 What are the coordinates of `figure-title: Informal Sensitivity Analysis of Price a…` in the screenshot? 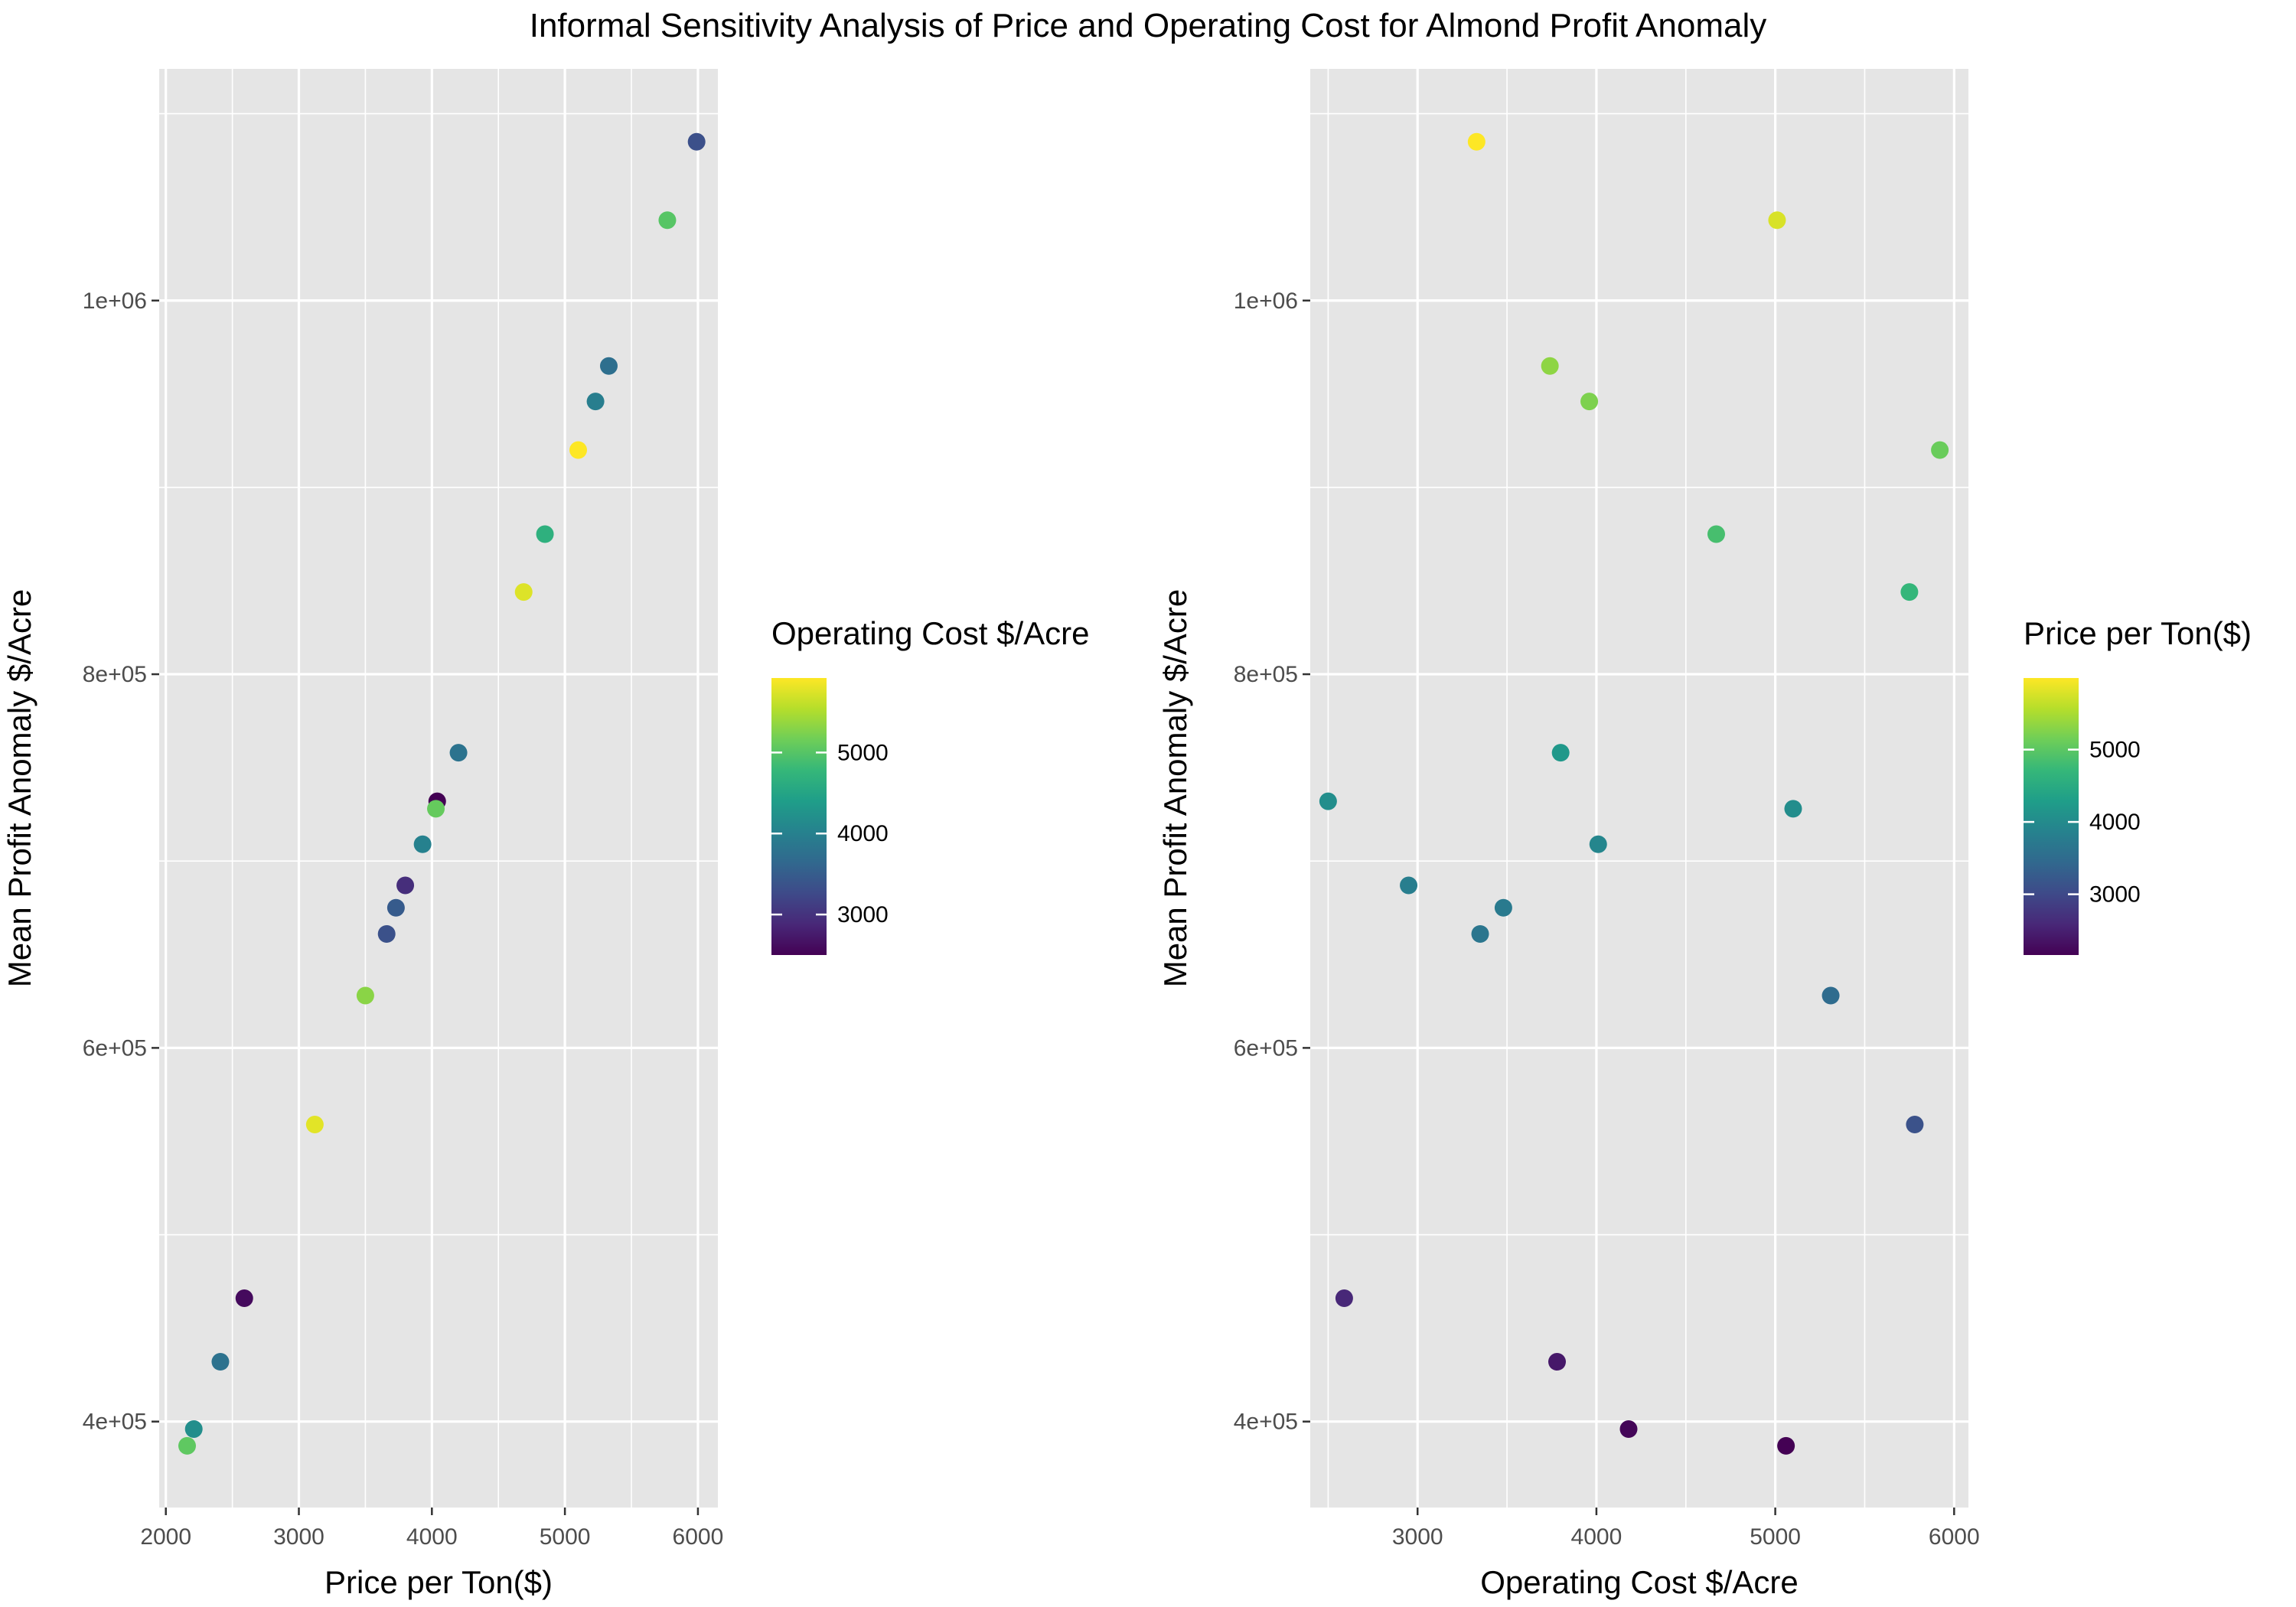 It's located at (1148, 26).